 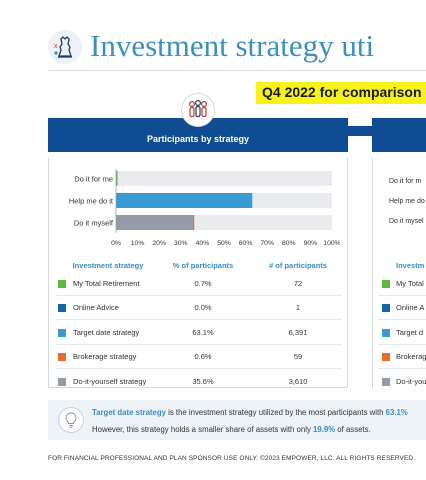 What do you see at coordinates (224, 243) in the screenshot?
I see `x-tick-label: 50%` at bounding box center [224, 243].